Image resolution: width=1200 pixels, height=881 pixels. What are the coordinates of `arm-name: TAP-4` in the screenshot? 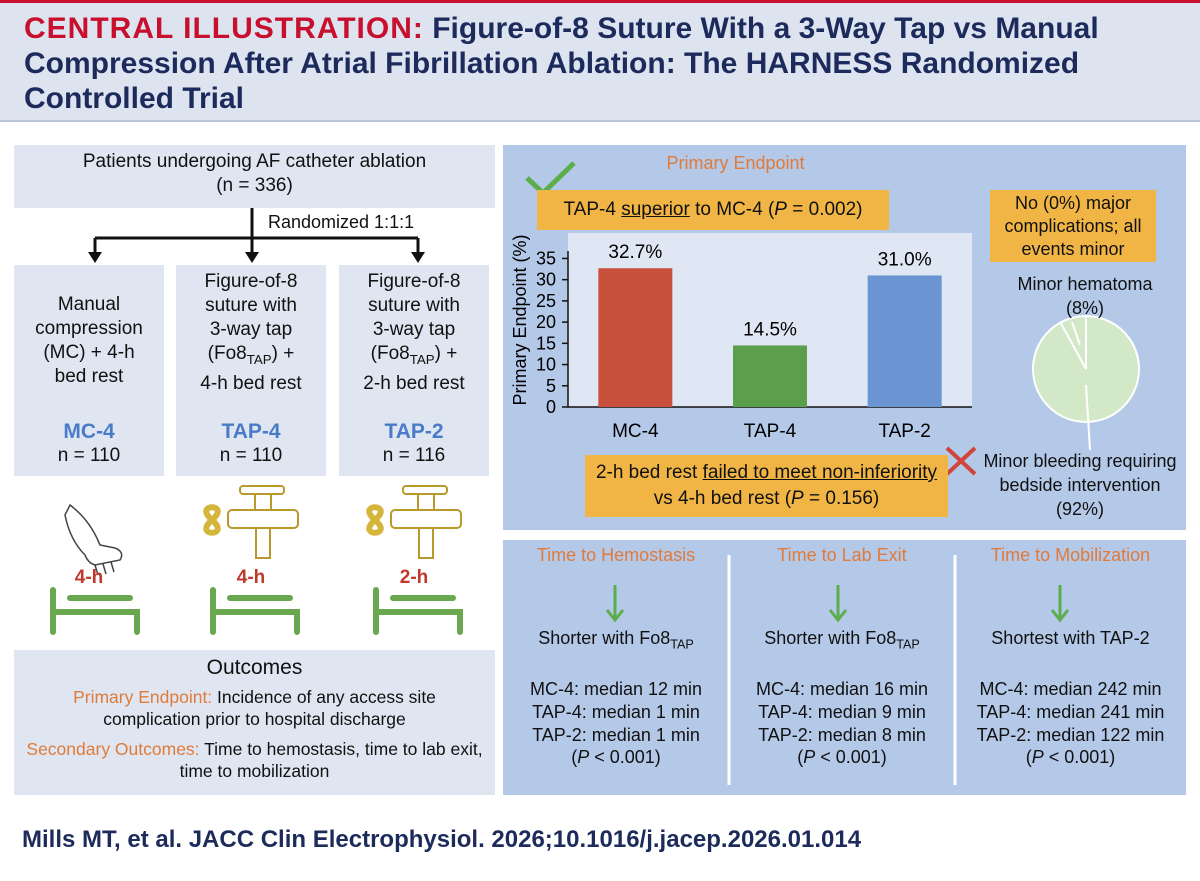 It's located at (251, 431).